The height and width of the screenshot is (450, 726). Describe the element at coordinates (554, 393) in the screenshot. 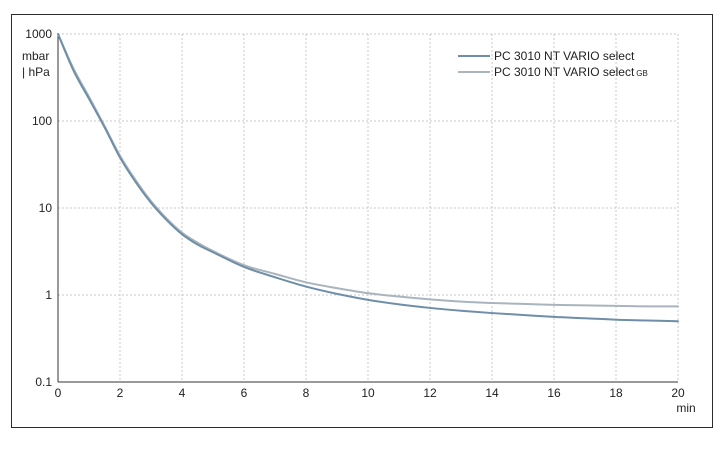

I see `x-tick-label: 16` at that location.